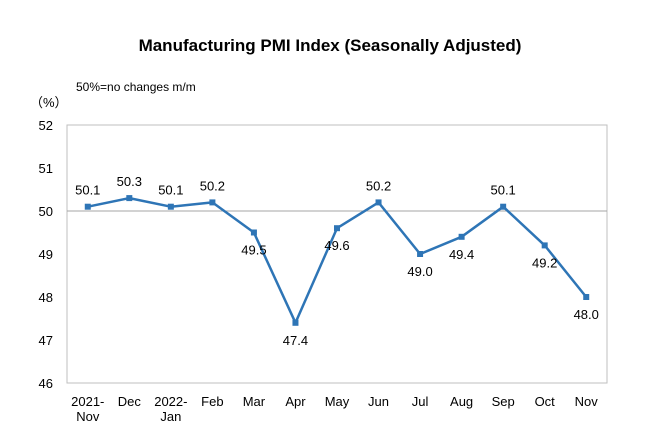 This screenshot has width=660, height=440. What do you see at coordinates (461, 401) in the screenshot?
I see `x-tick-label: Aug` at bounding box center [461, 401].